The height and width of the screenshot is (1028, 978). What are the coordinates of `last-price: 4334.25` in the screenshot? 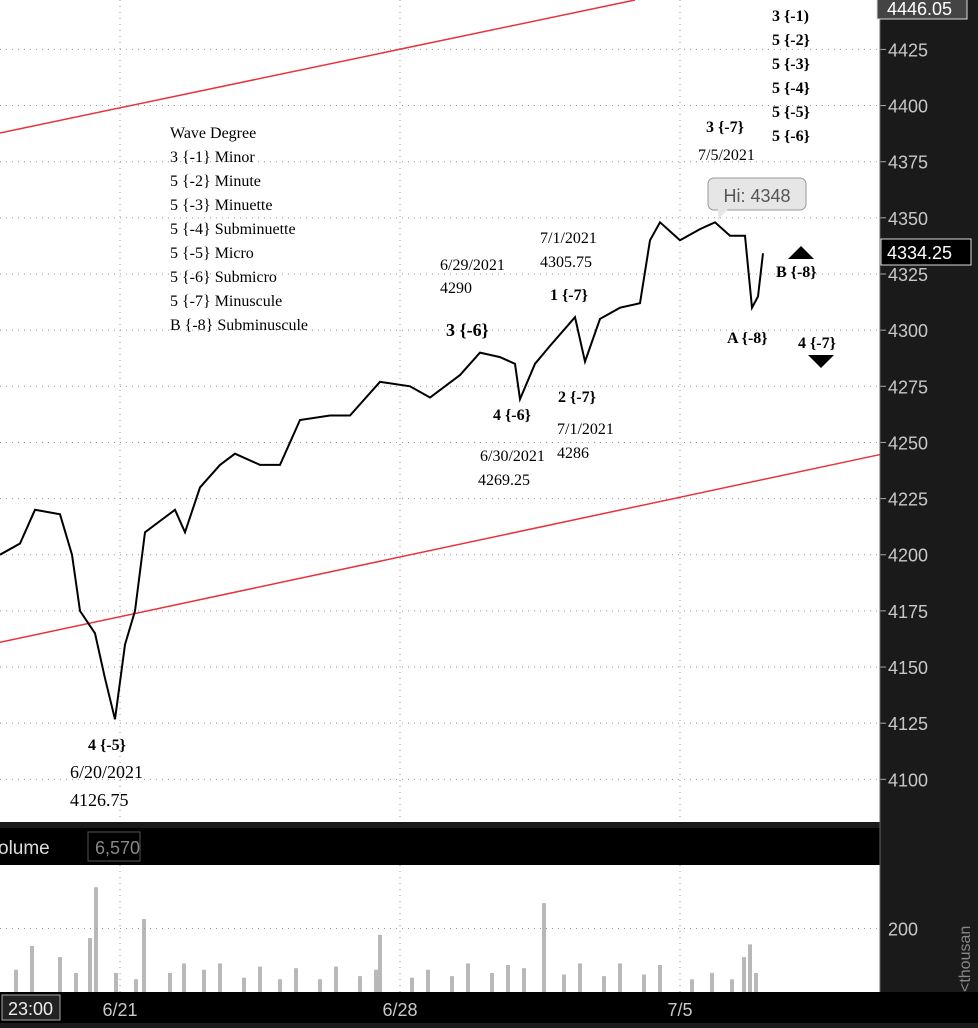 It's located at (919, 253).